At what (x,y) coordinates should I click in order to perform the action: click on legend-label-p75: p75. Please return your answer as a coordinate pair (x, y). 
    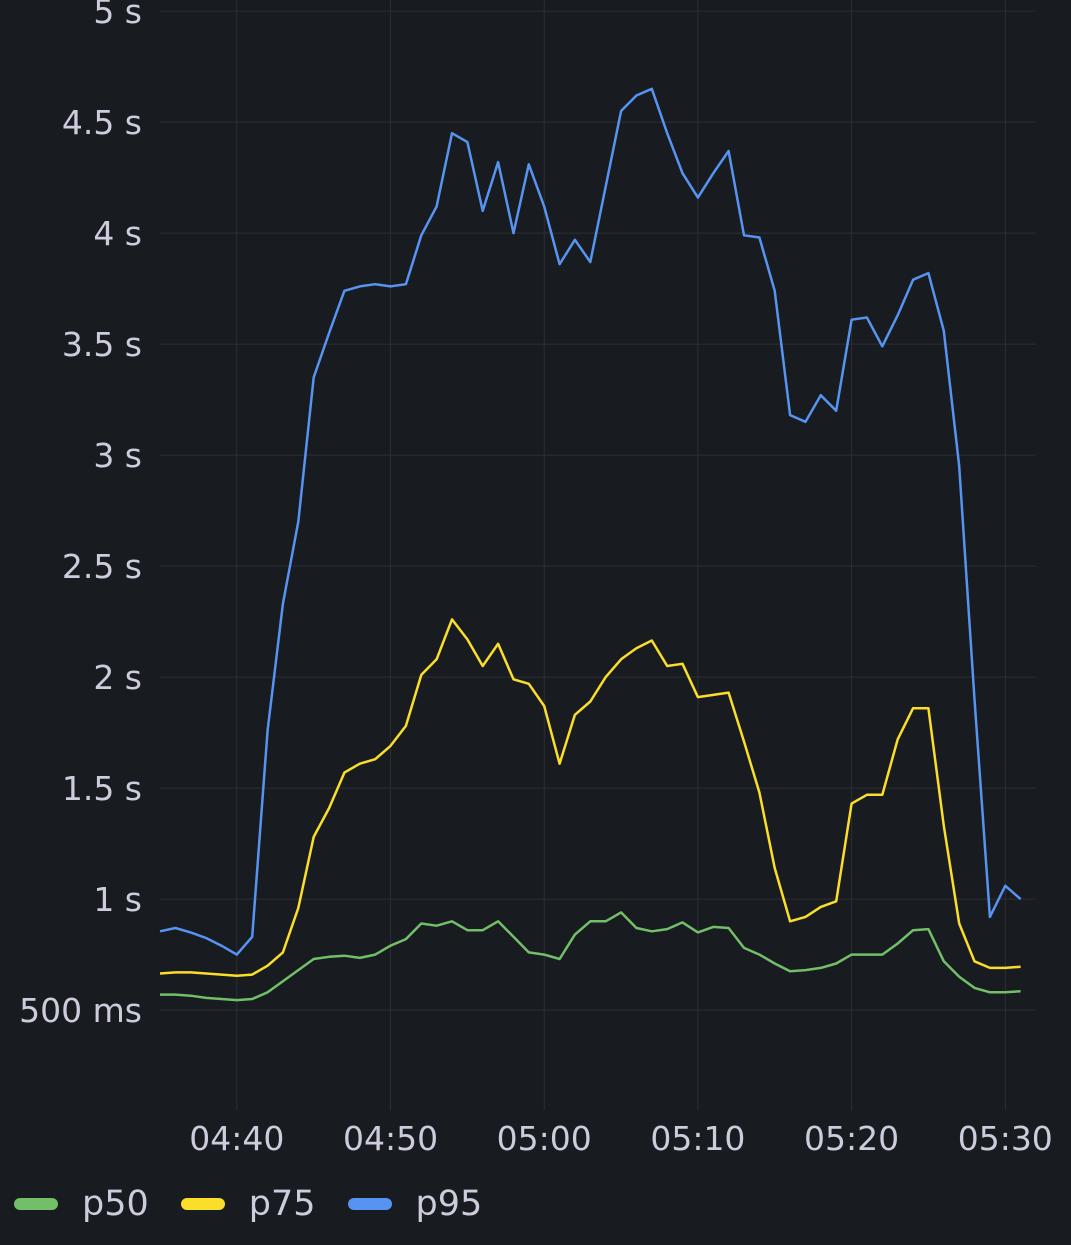
    Looking at the image, I should click on (282, 1204).